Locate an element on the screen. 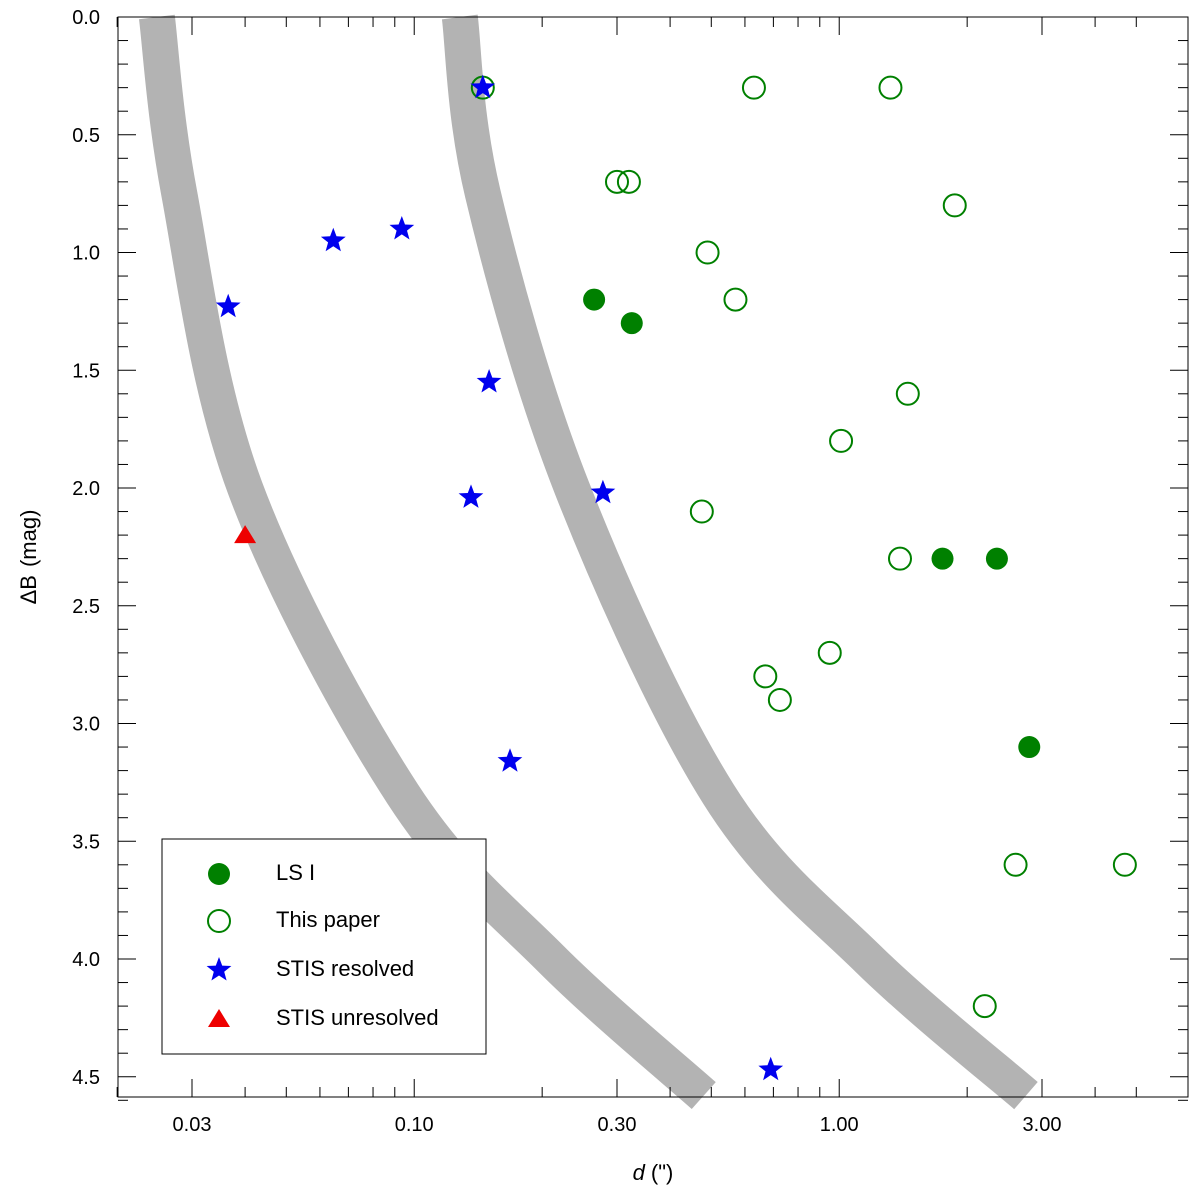  point-stis-unresolved is located at coordinates (245, 534).